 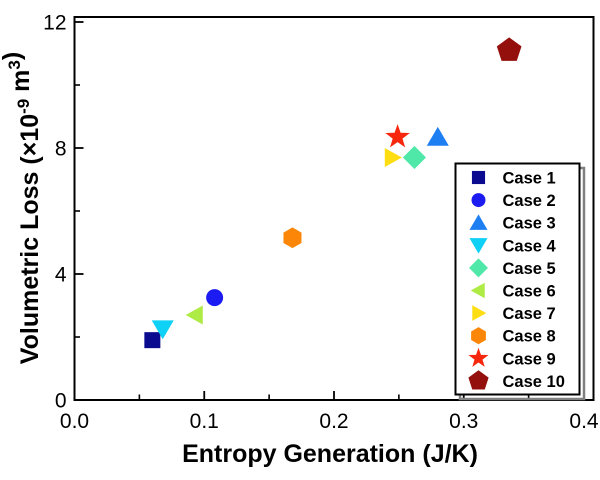 What do you see at coordinates (333, 421) in the screenshot?
I see `x-tick-label: 0.2` at bounding box center [333, 421].